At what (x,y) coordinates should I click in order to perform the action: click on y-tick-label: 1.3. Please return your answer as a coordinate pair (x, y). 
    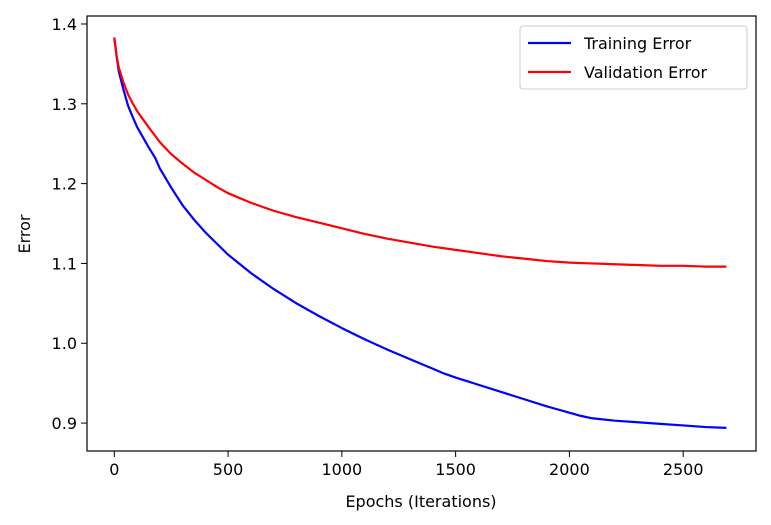
    Looking at the image, I should click on (64, 104).